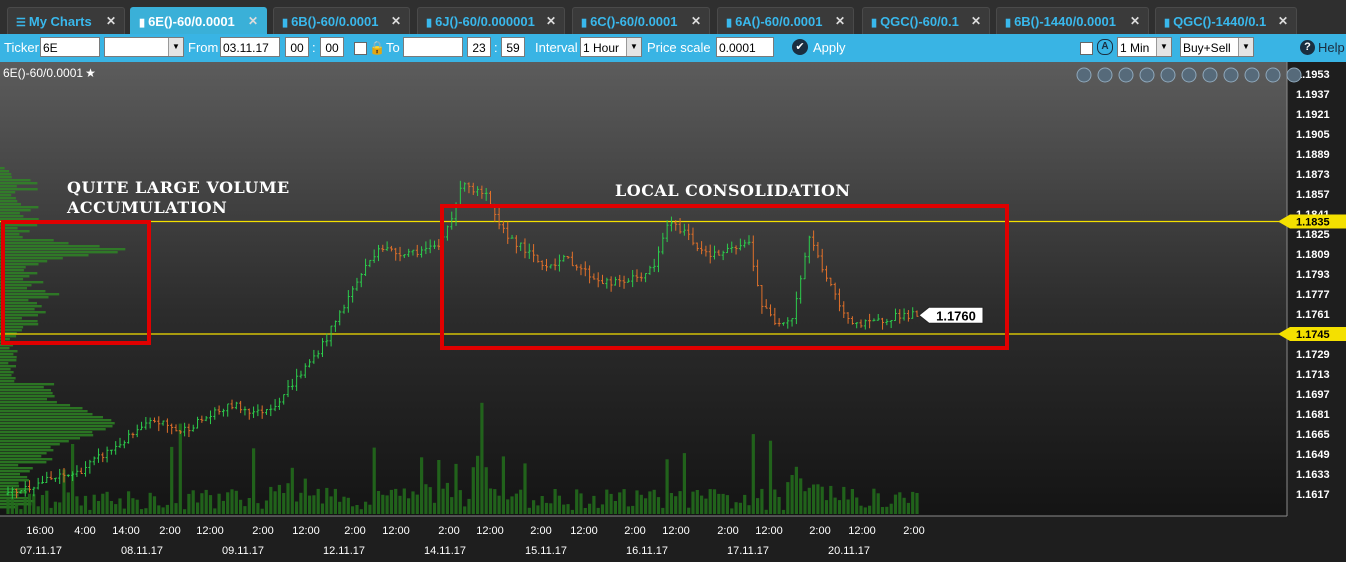 The height and width of the screenshot is (562, 1346). I want to click on interval-value: 1 Hour, so click(601, 48).